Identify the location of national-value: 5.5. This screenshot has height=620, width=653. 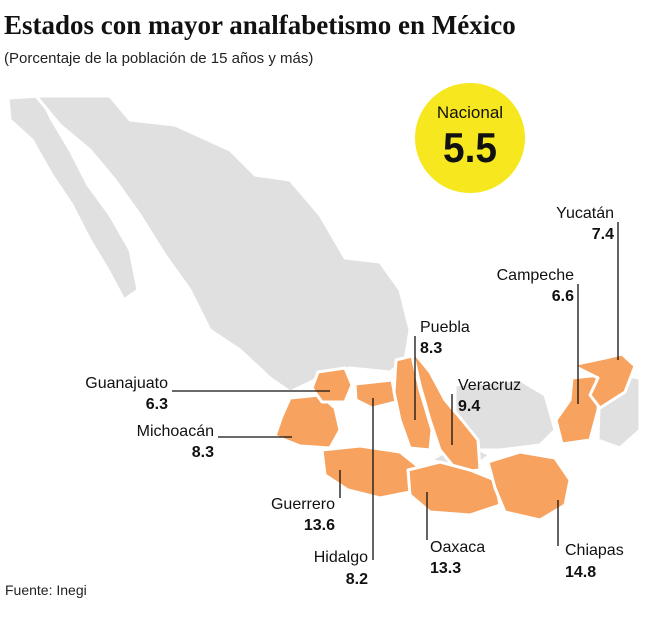
(470, 147).